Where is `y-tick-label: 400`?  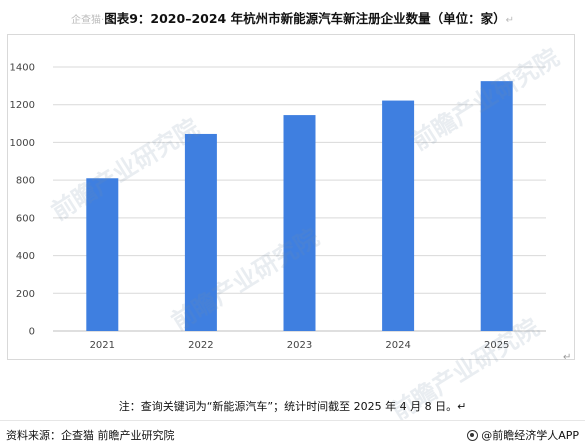
y-tick-label: 400 is located at coordinates (25, 256).